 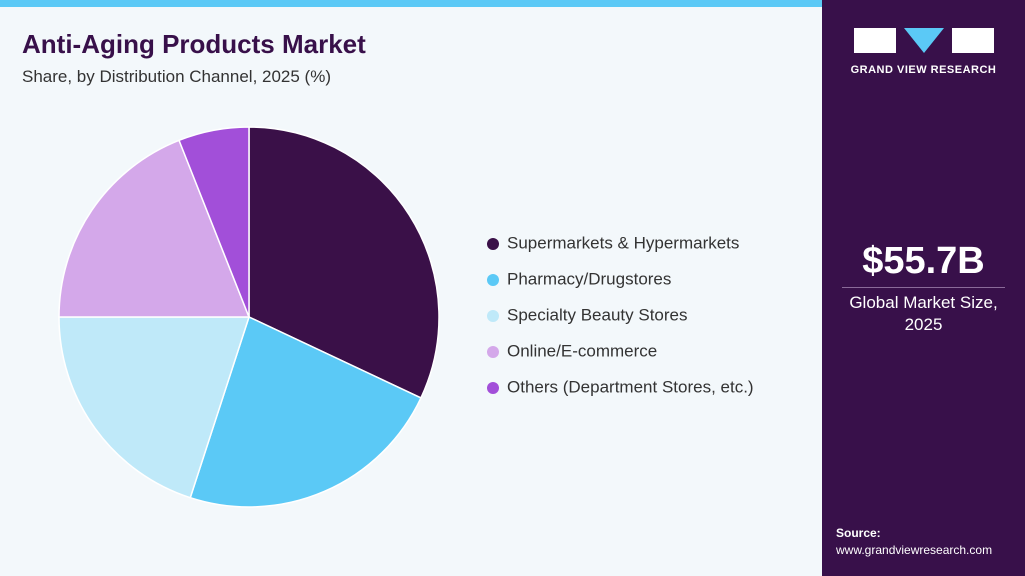 I want to click on source-label: Source:, so click(x=858, y=533).